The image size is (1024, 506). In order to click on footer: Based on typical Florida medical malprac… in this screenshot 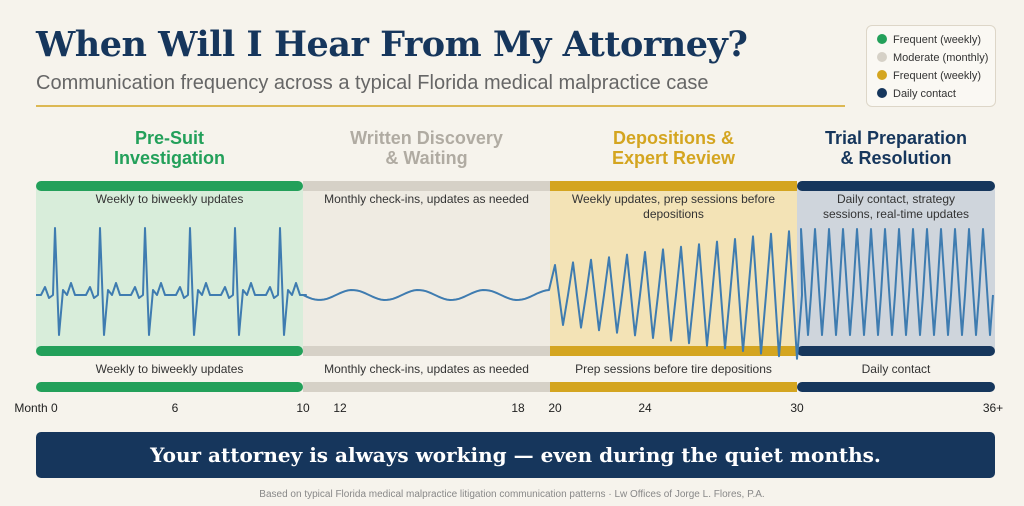, I will do `click(512, 494)`.